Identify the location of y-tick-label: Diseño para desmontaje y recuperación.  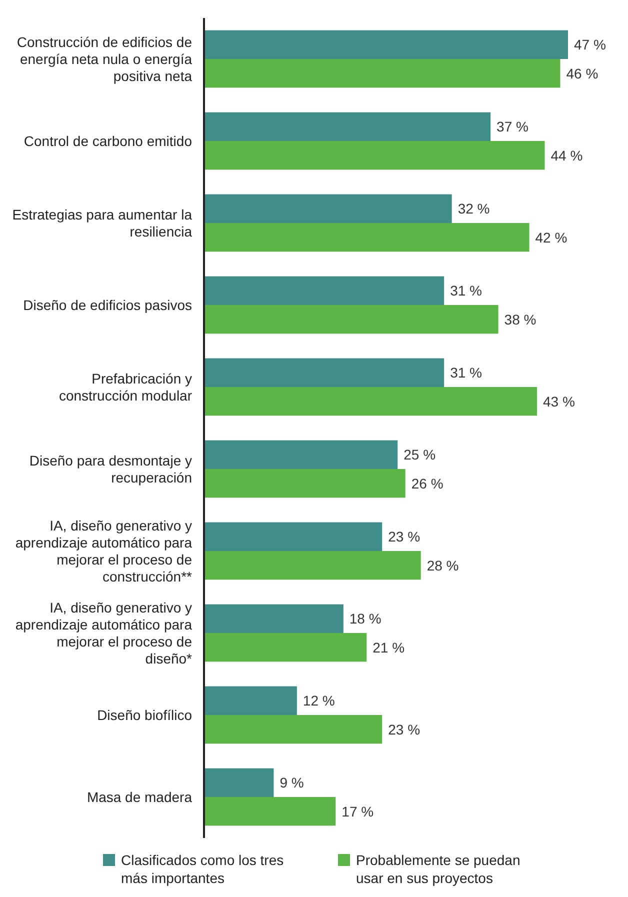
(110, 469).